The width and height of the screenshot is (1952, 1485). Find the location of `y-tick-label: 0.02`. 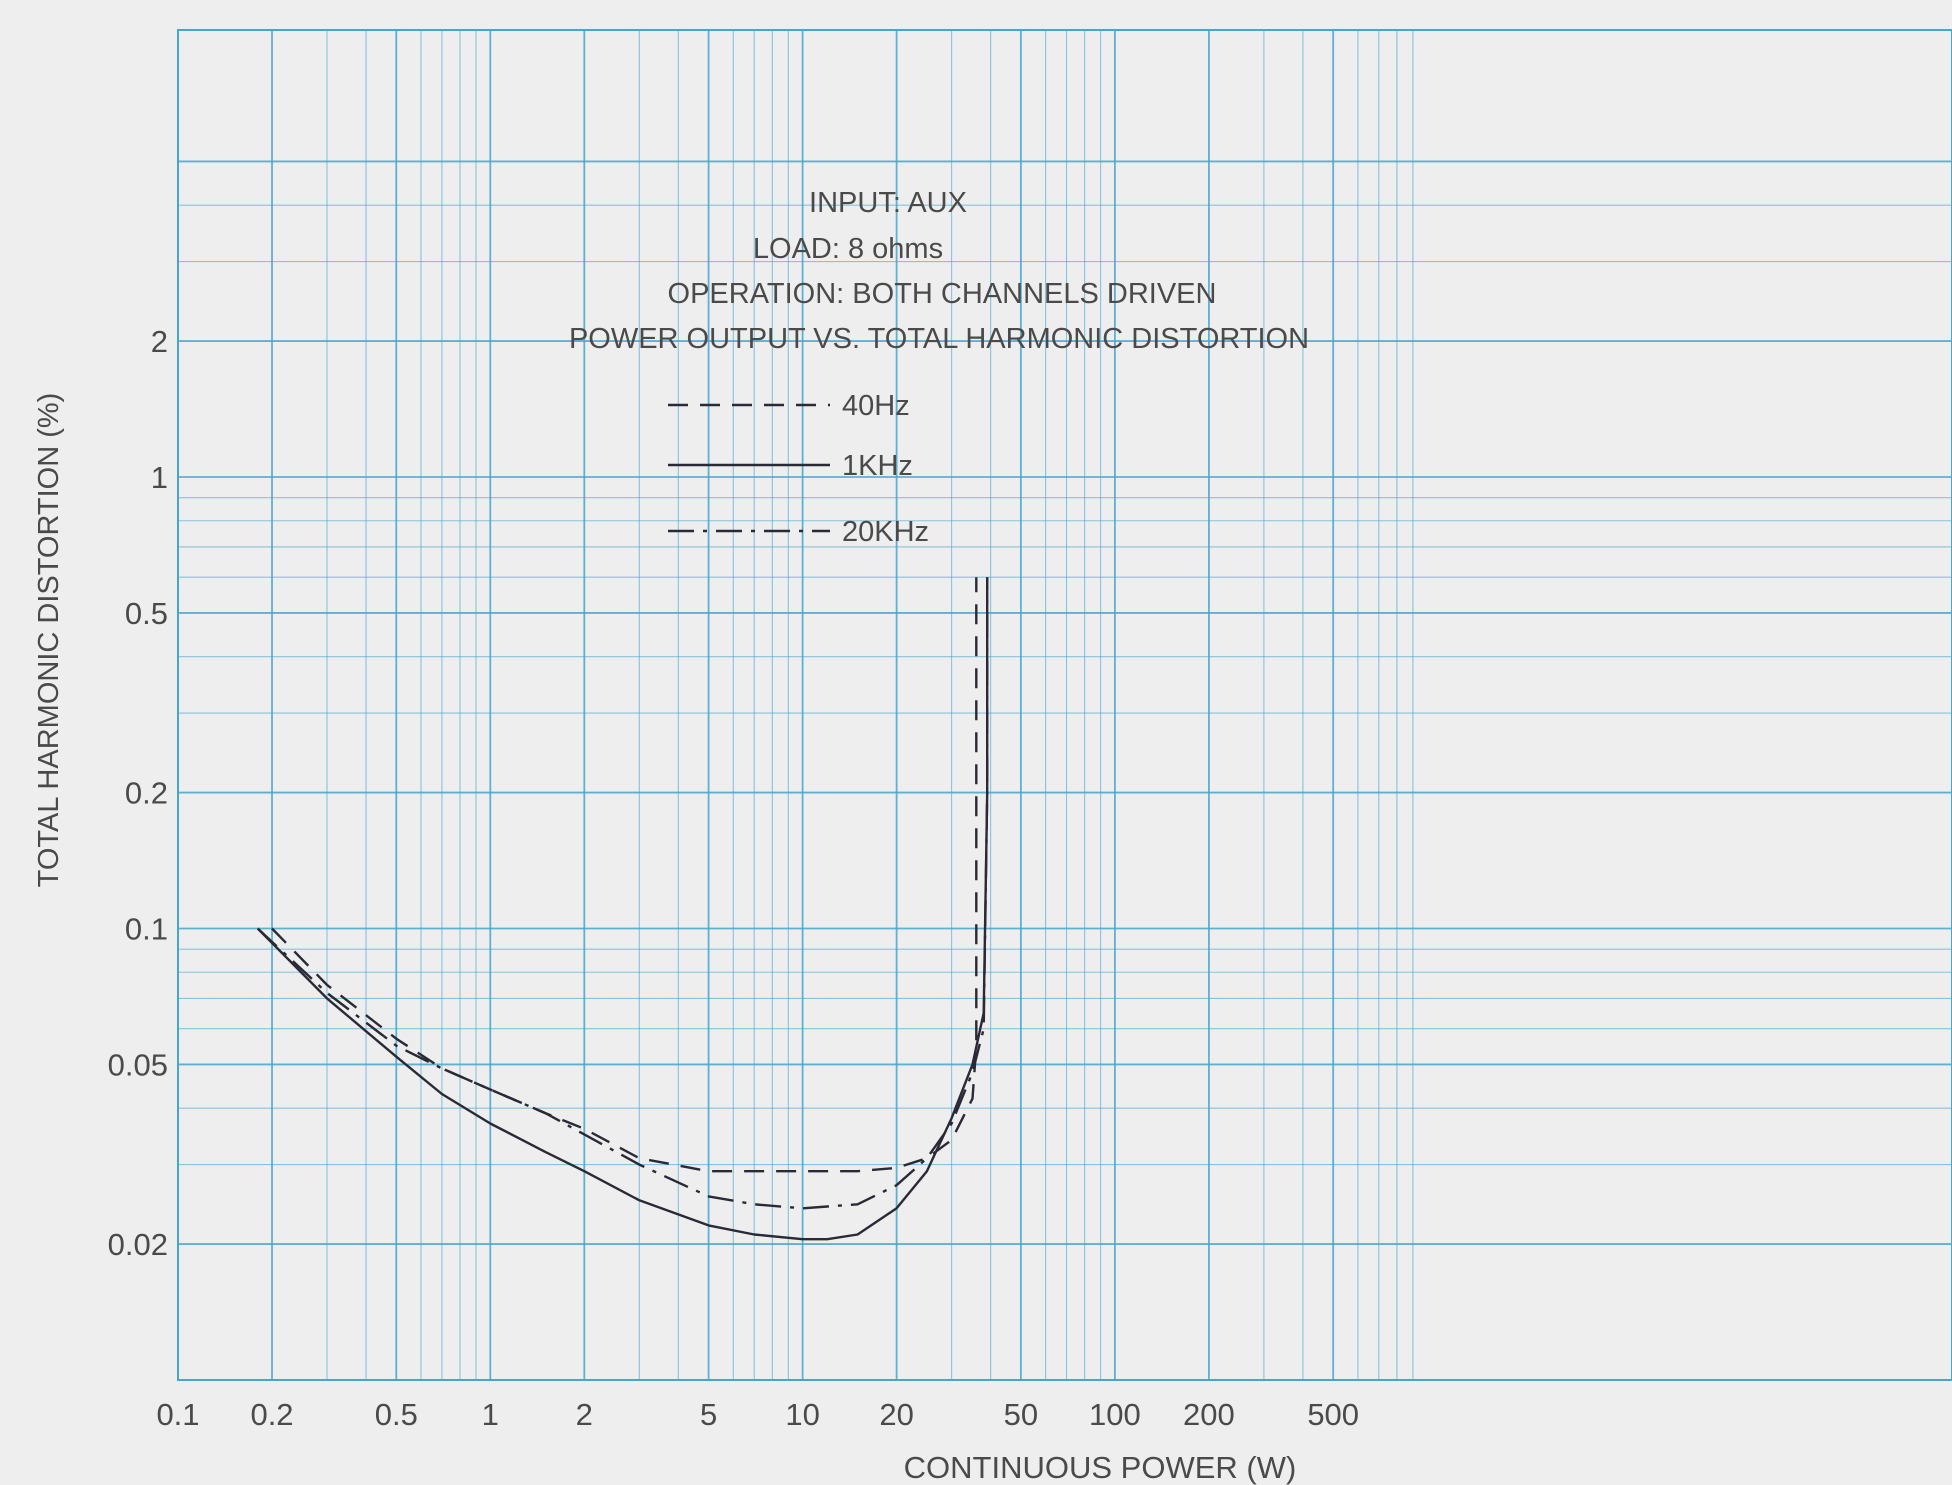

y-tick-label: 0.02 is located at coordinates (138, 1244).